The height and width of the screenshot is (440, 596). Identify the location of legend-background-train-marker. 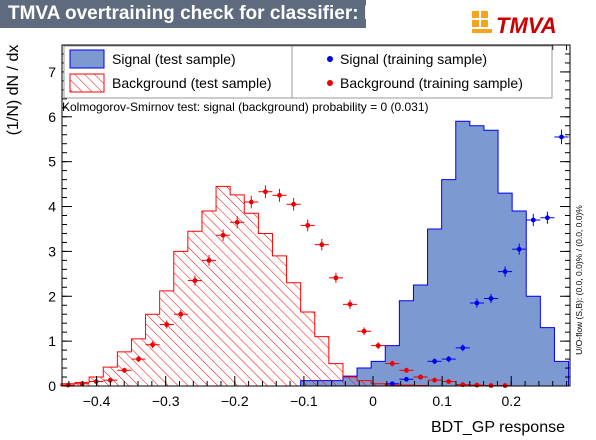
(330, 83).